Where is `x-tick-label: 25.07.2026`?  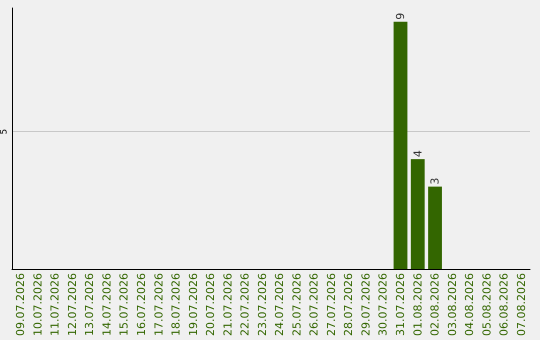 x-tick-label: 25.07.2026 is located at coordinates (297, 304).